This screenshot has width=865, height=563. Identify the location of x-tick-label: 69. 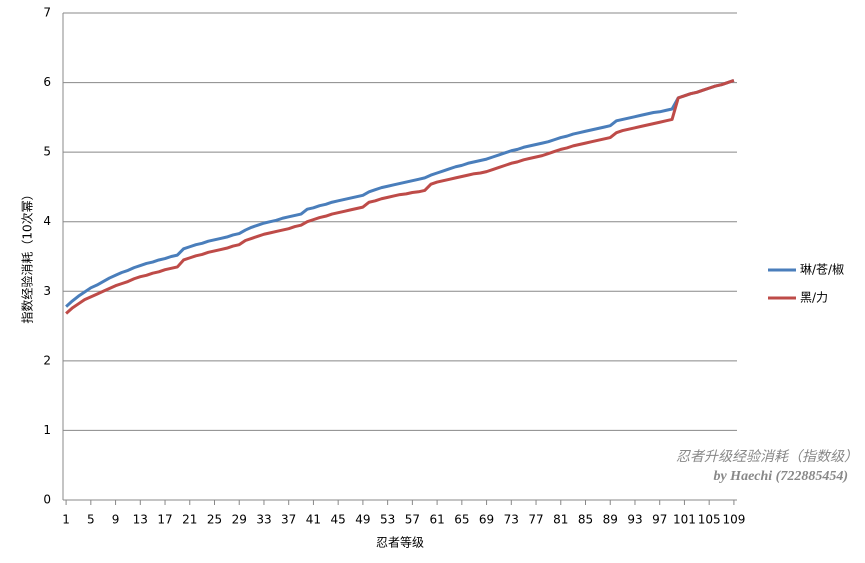
(486, 520).